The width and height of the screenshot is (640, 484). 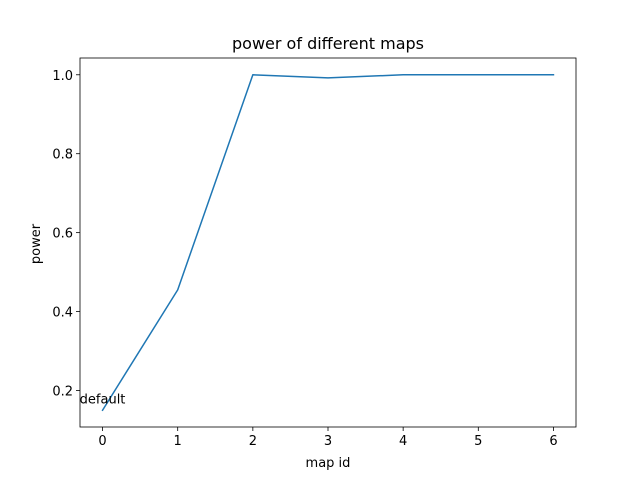 What do you see at coordinates (62, 313) in the screenshot?
I see `y-tick-label: 0.4` at bounding box center [62, 313].